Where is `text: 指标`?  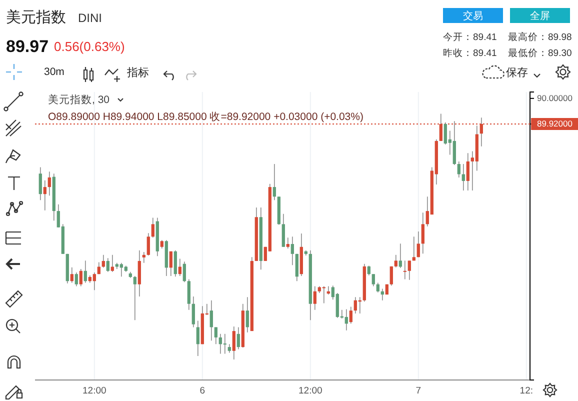
text: 指标 is located at coordinates (137, 73).